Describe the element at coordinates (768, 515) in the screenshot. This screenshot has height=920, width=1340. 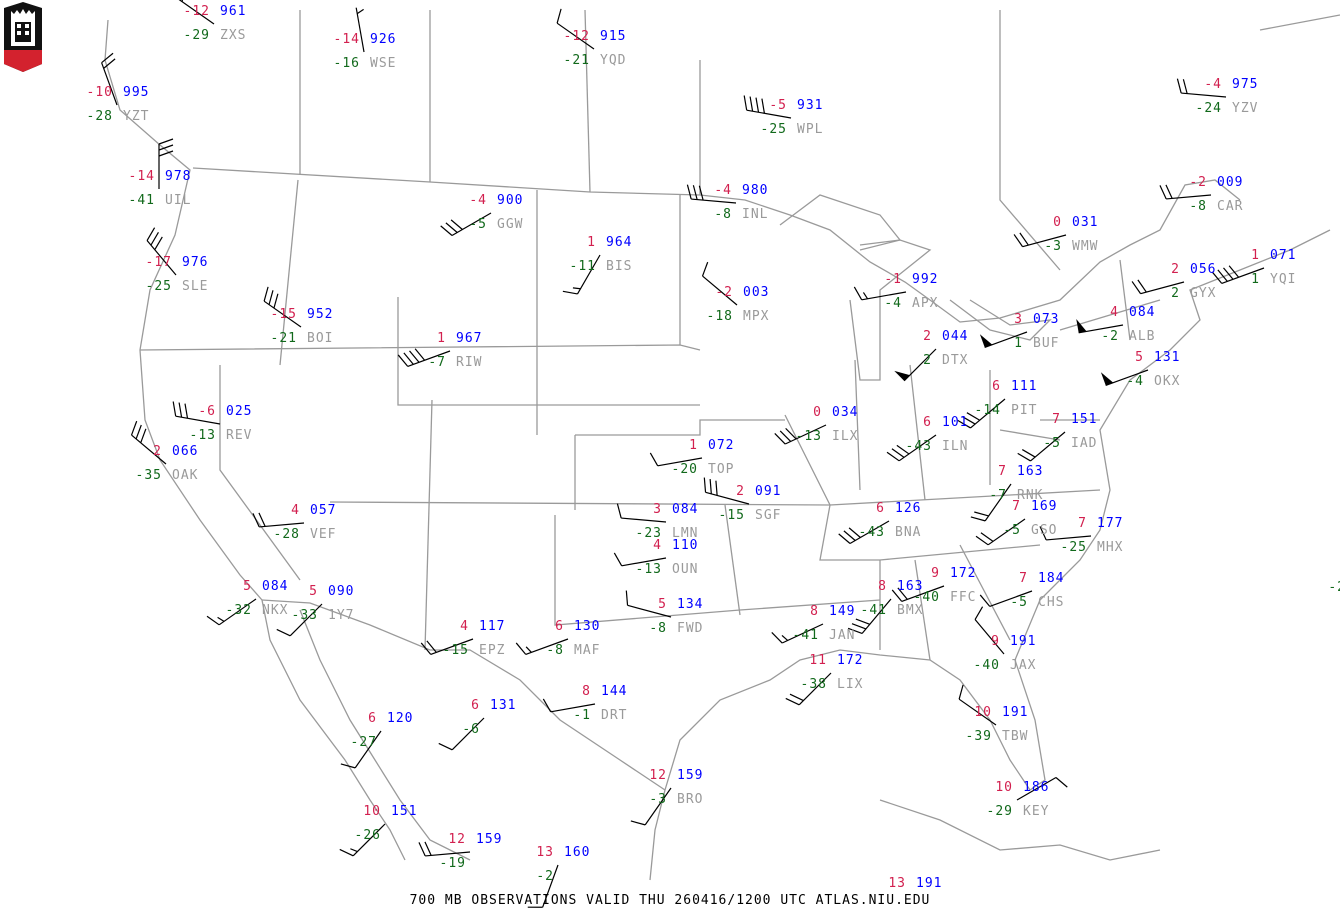
I see `station-id: SGF` at that location.